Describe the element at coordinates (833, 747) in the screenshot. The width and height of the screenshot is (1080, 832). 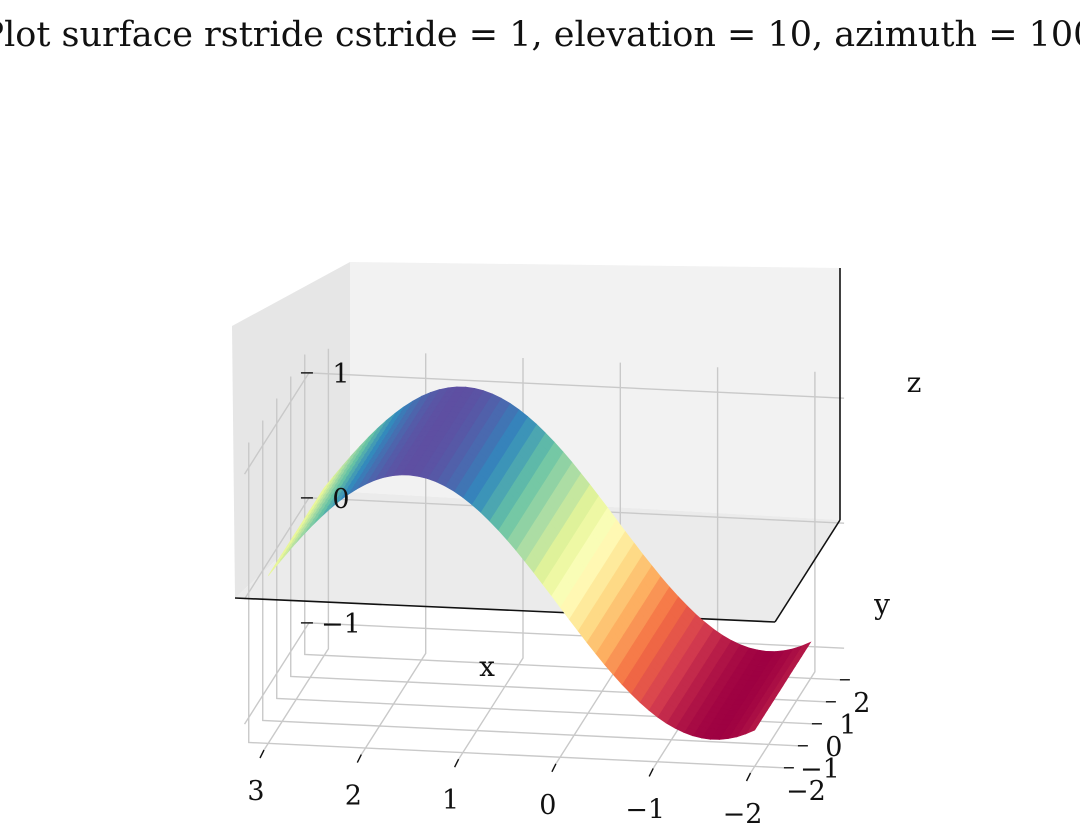
I see `y-tick-label: 0` at that location.